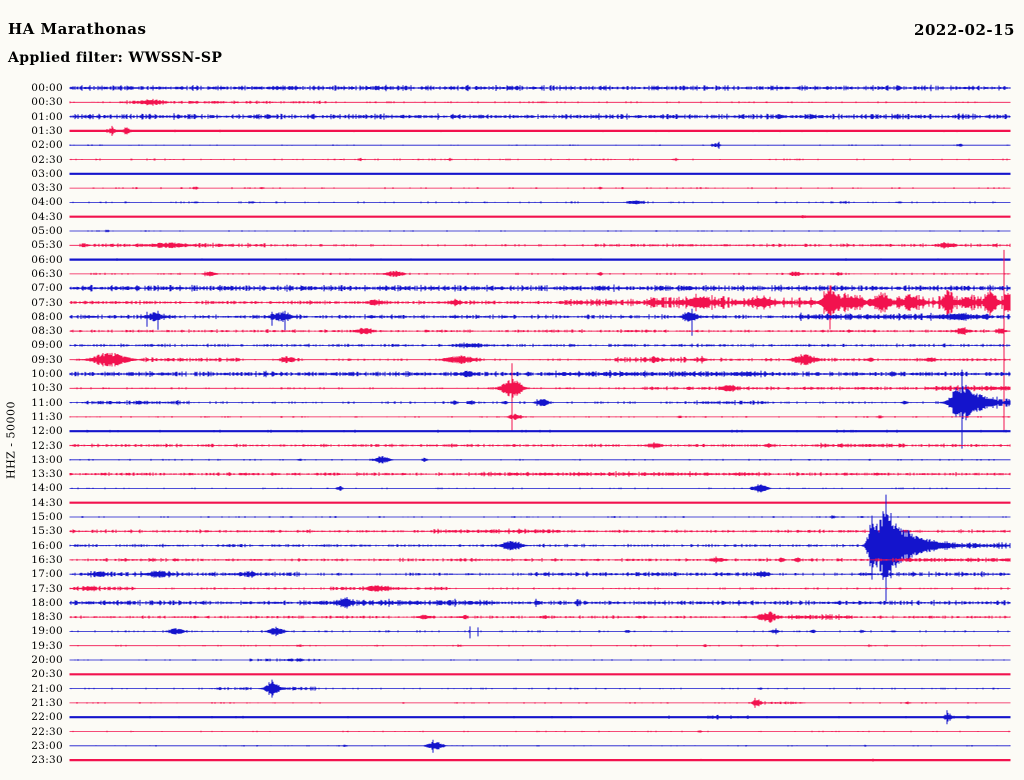 This screenshot has width=1024, height=780. What do you see at coordinates (47, 288) in the screenshot?
I see `time-label: 07:00` at bounding box center [47, 288].